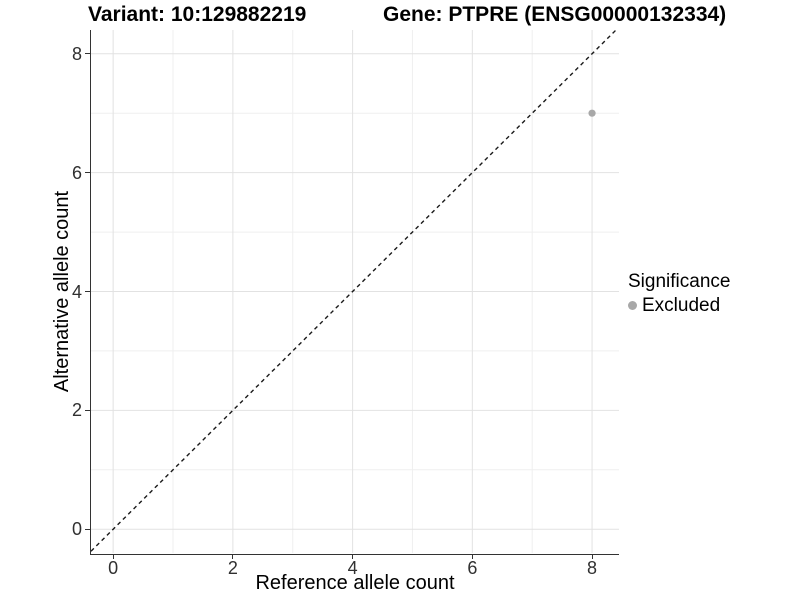  What do you see at coordinates (681, 305) in the screenshot?
I see `legend-item-label: Excluded` at bounding box center [681, 305].